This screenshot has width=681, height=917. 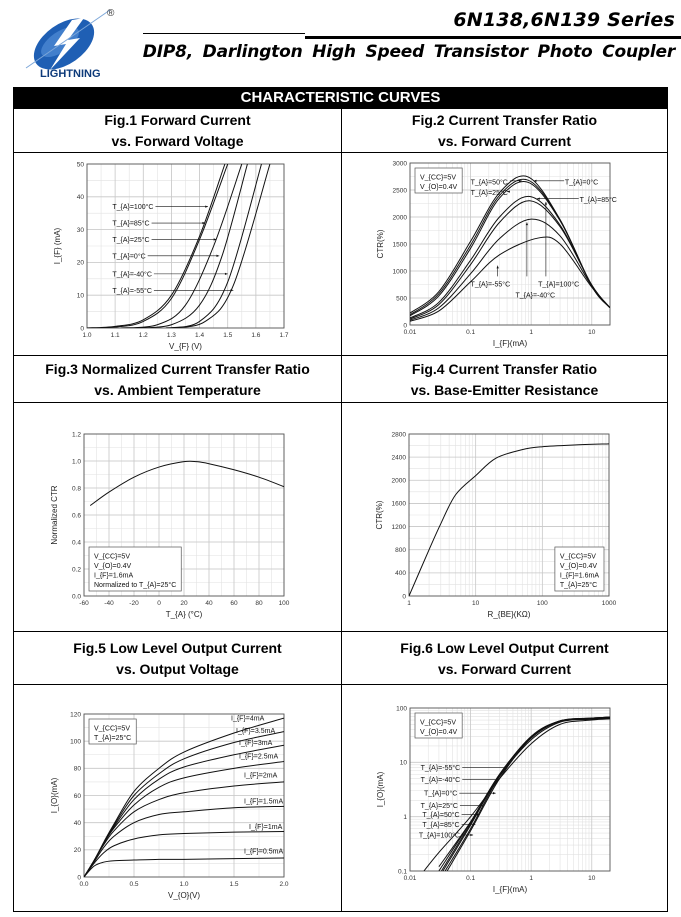 What do you see at coordinates (234, 603) in the screenshot?
I see `x-tick-label: 60` at bounding box center [234, 603].